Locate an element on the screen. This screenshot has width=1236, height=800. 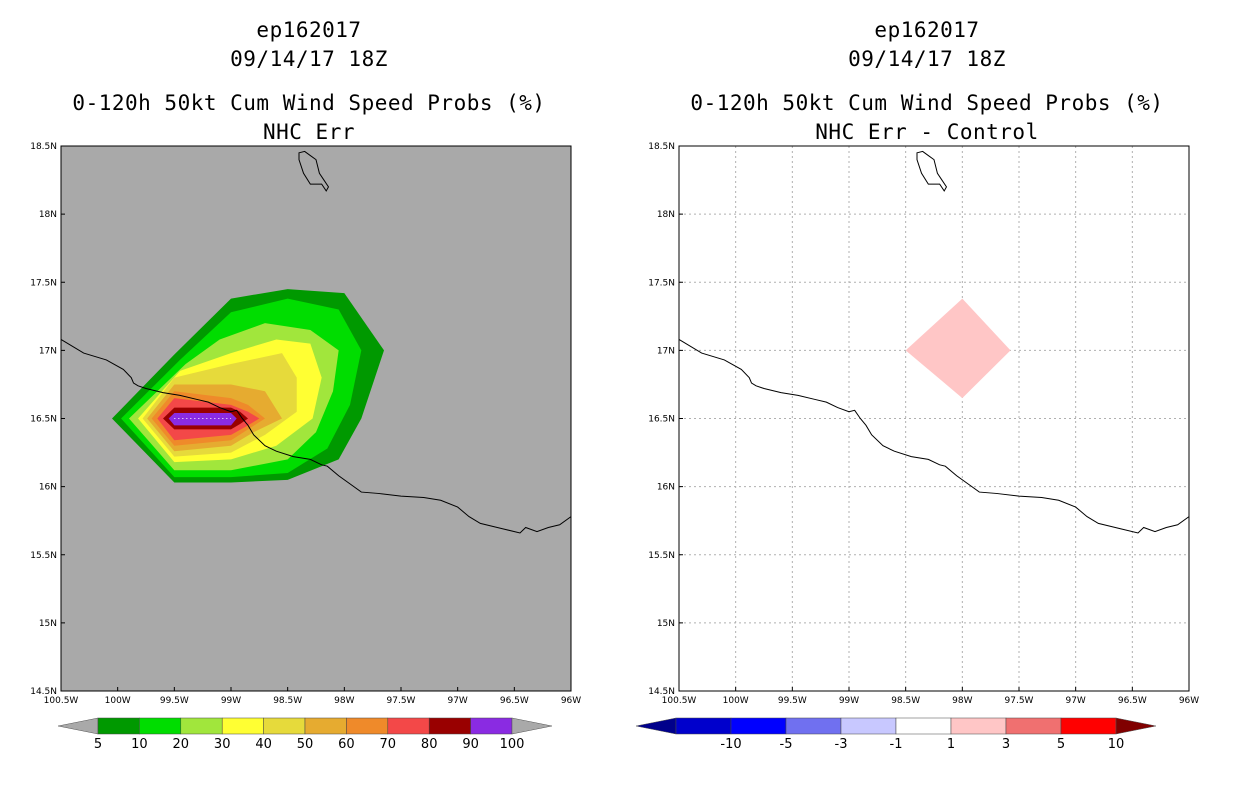
left-colorbar-label: 10 is located at coordinates (139, 744).